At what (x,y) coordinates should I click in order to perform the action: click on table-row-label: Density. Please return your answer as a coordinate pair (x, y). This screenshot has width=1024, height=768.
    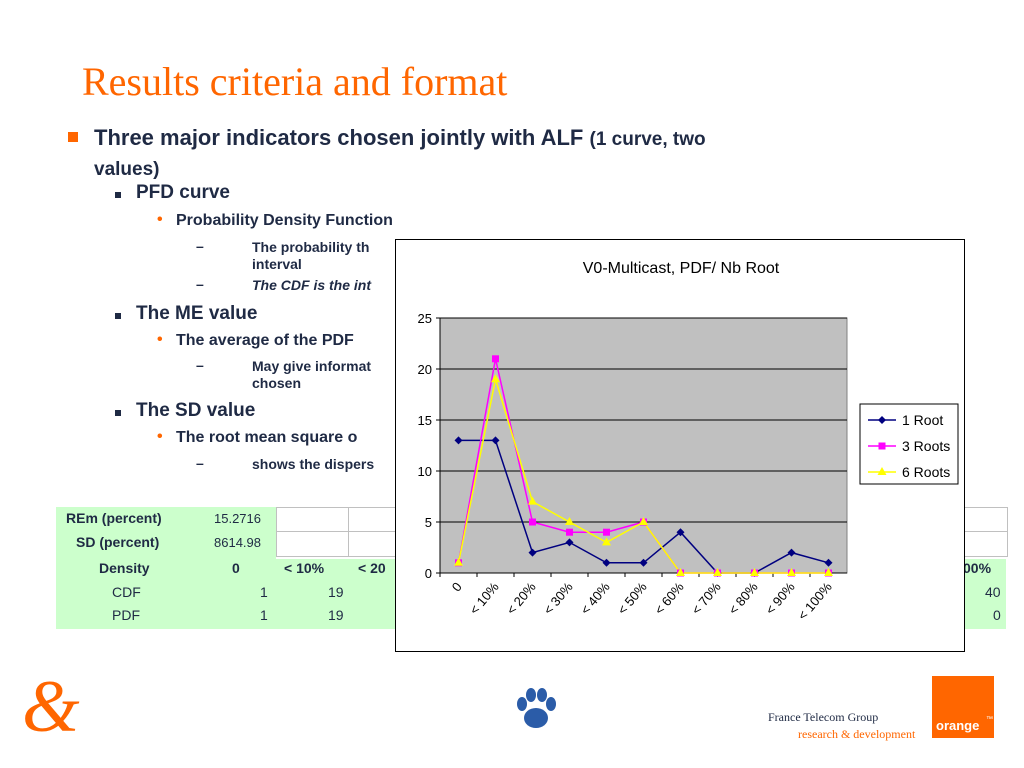
    Looking at the image, I should click on (124, 568).